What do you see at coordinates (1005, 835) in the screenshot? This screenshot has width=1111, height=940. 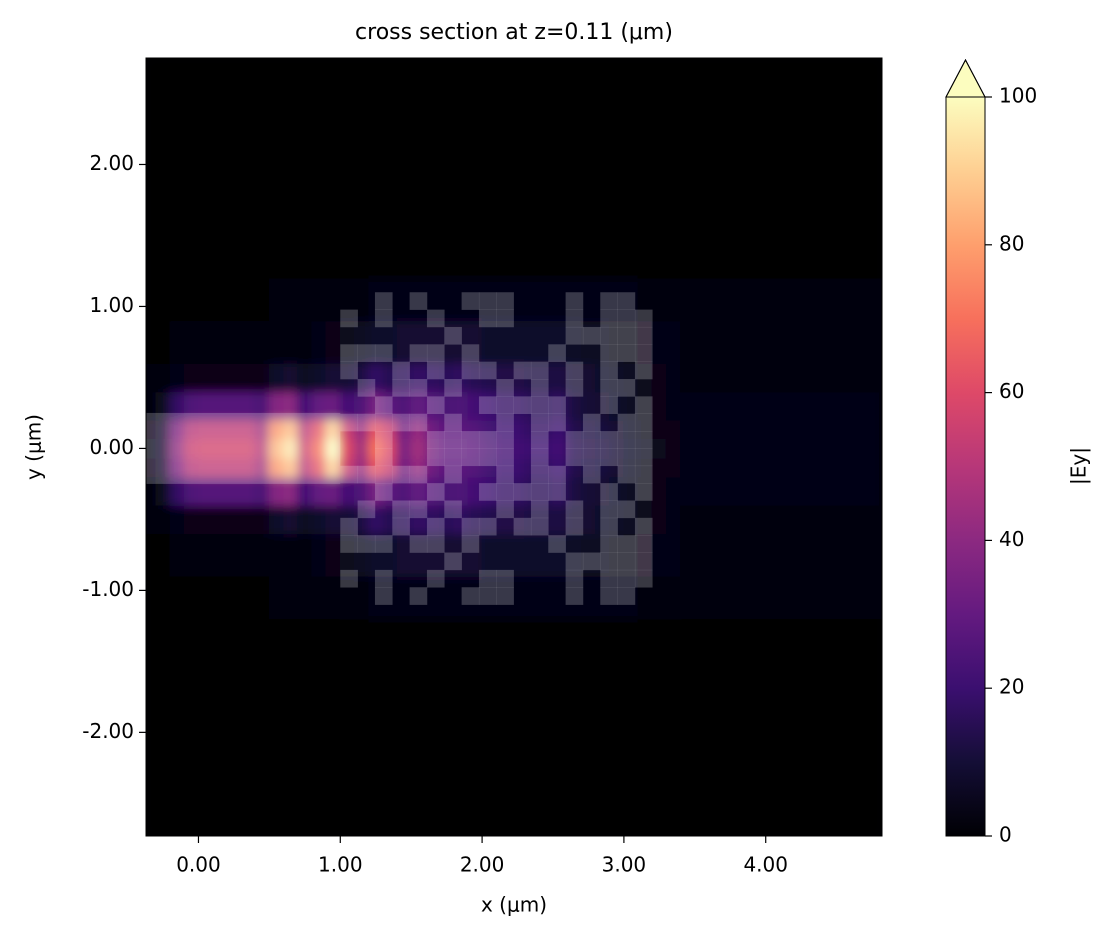 I see `colorbar-tick-label: 0` at bounding box center [1005, 835].